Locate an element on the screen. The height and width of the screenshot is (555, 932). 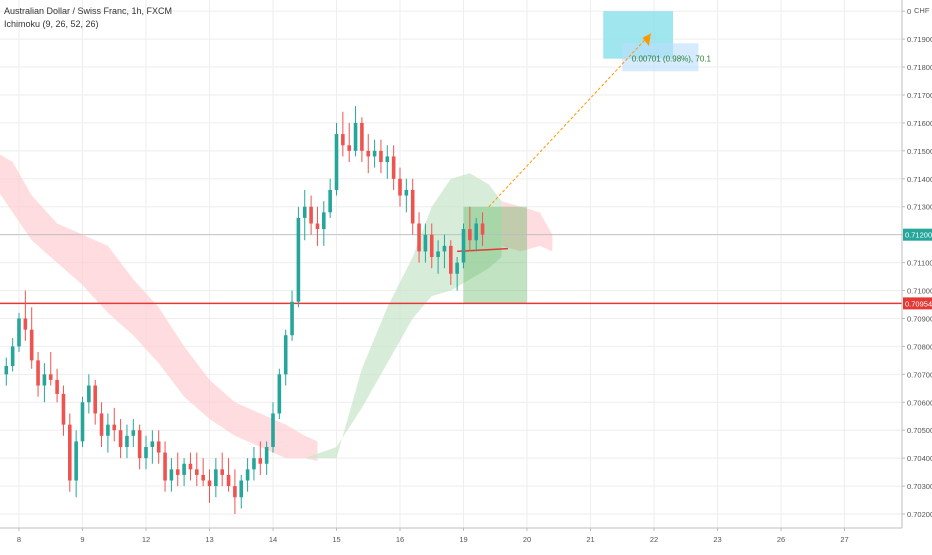
projection-arrow is located at coordinates (570, 120).